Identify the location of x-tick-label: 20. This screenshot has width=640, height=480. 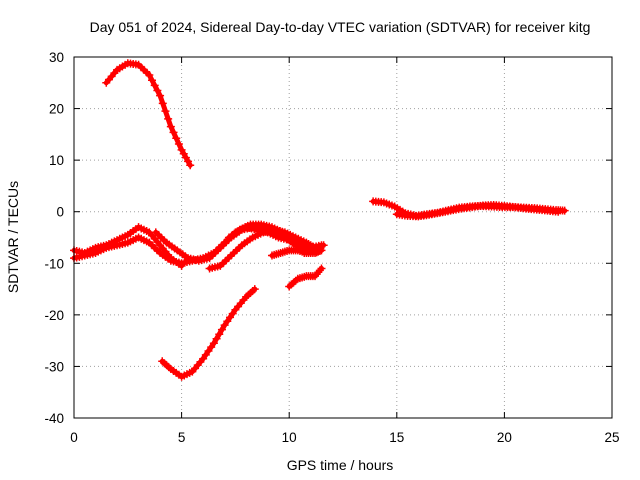
(504, 437).